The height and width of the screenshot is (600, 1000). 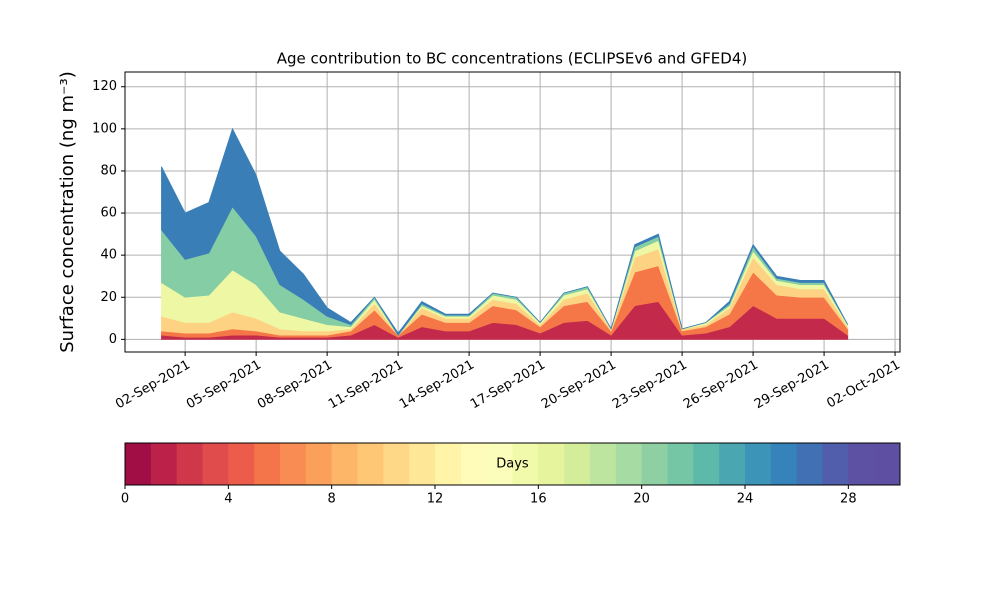 What do you see at coordinates (721, 385) in the screenshot?
I see `x-tick-label: 26-Sep-2021` at bounding box center [721, 385].